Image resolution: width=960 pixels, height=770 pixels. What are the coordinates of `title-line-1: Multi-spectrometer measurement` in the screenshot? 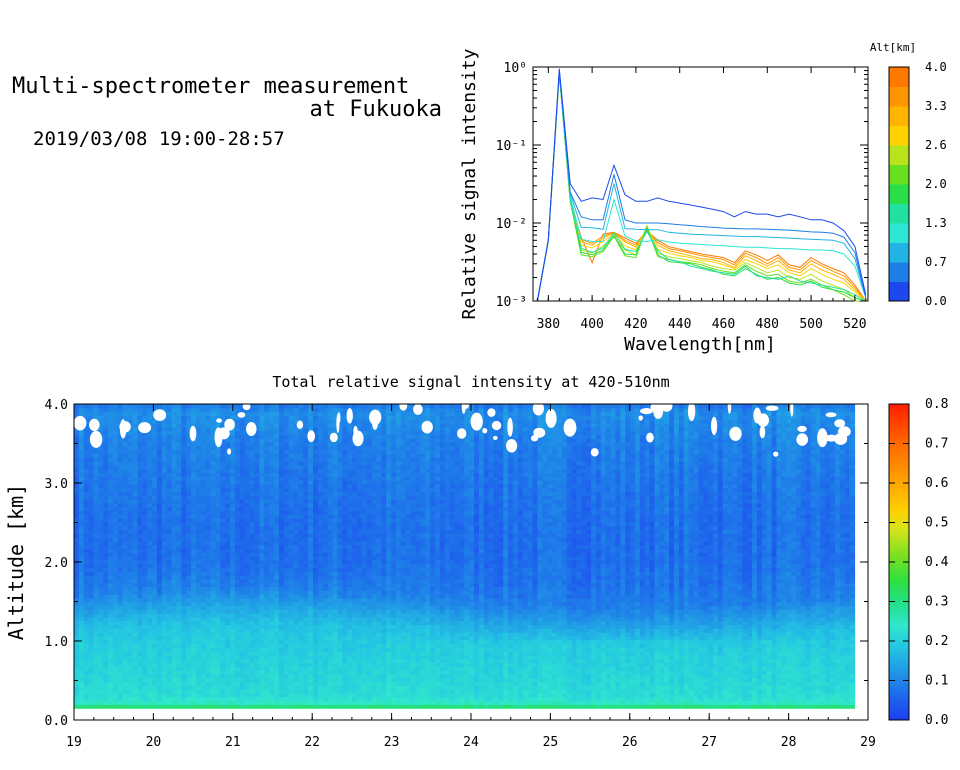 It's located at (211, 86).